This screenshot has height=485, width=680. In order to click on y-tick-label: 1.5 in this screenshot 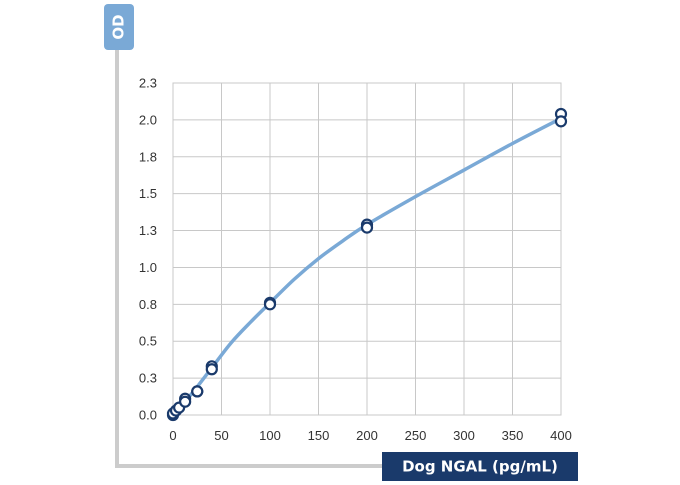, I will do `click(148, 193)`.